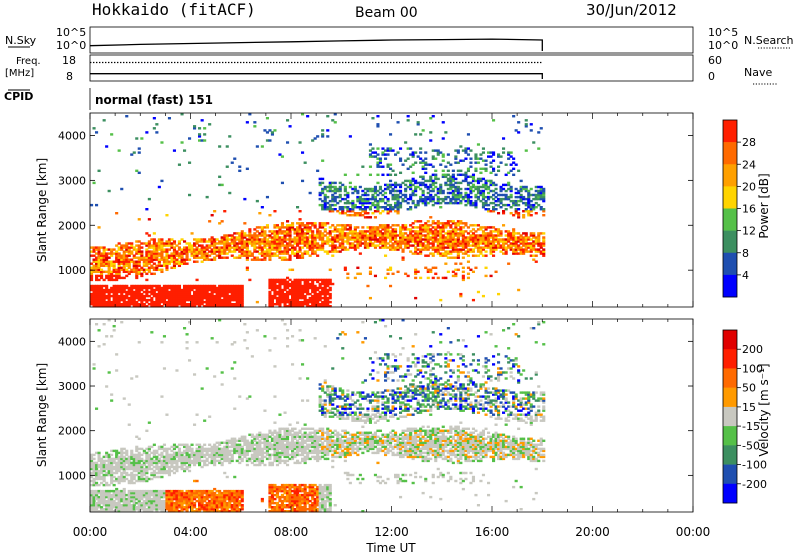 This screenshot has width=800, height=558. I want to click on date-title: 30/Jun/2012, so click(631, 10).